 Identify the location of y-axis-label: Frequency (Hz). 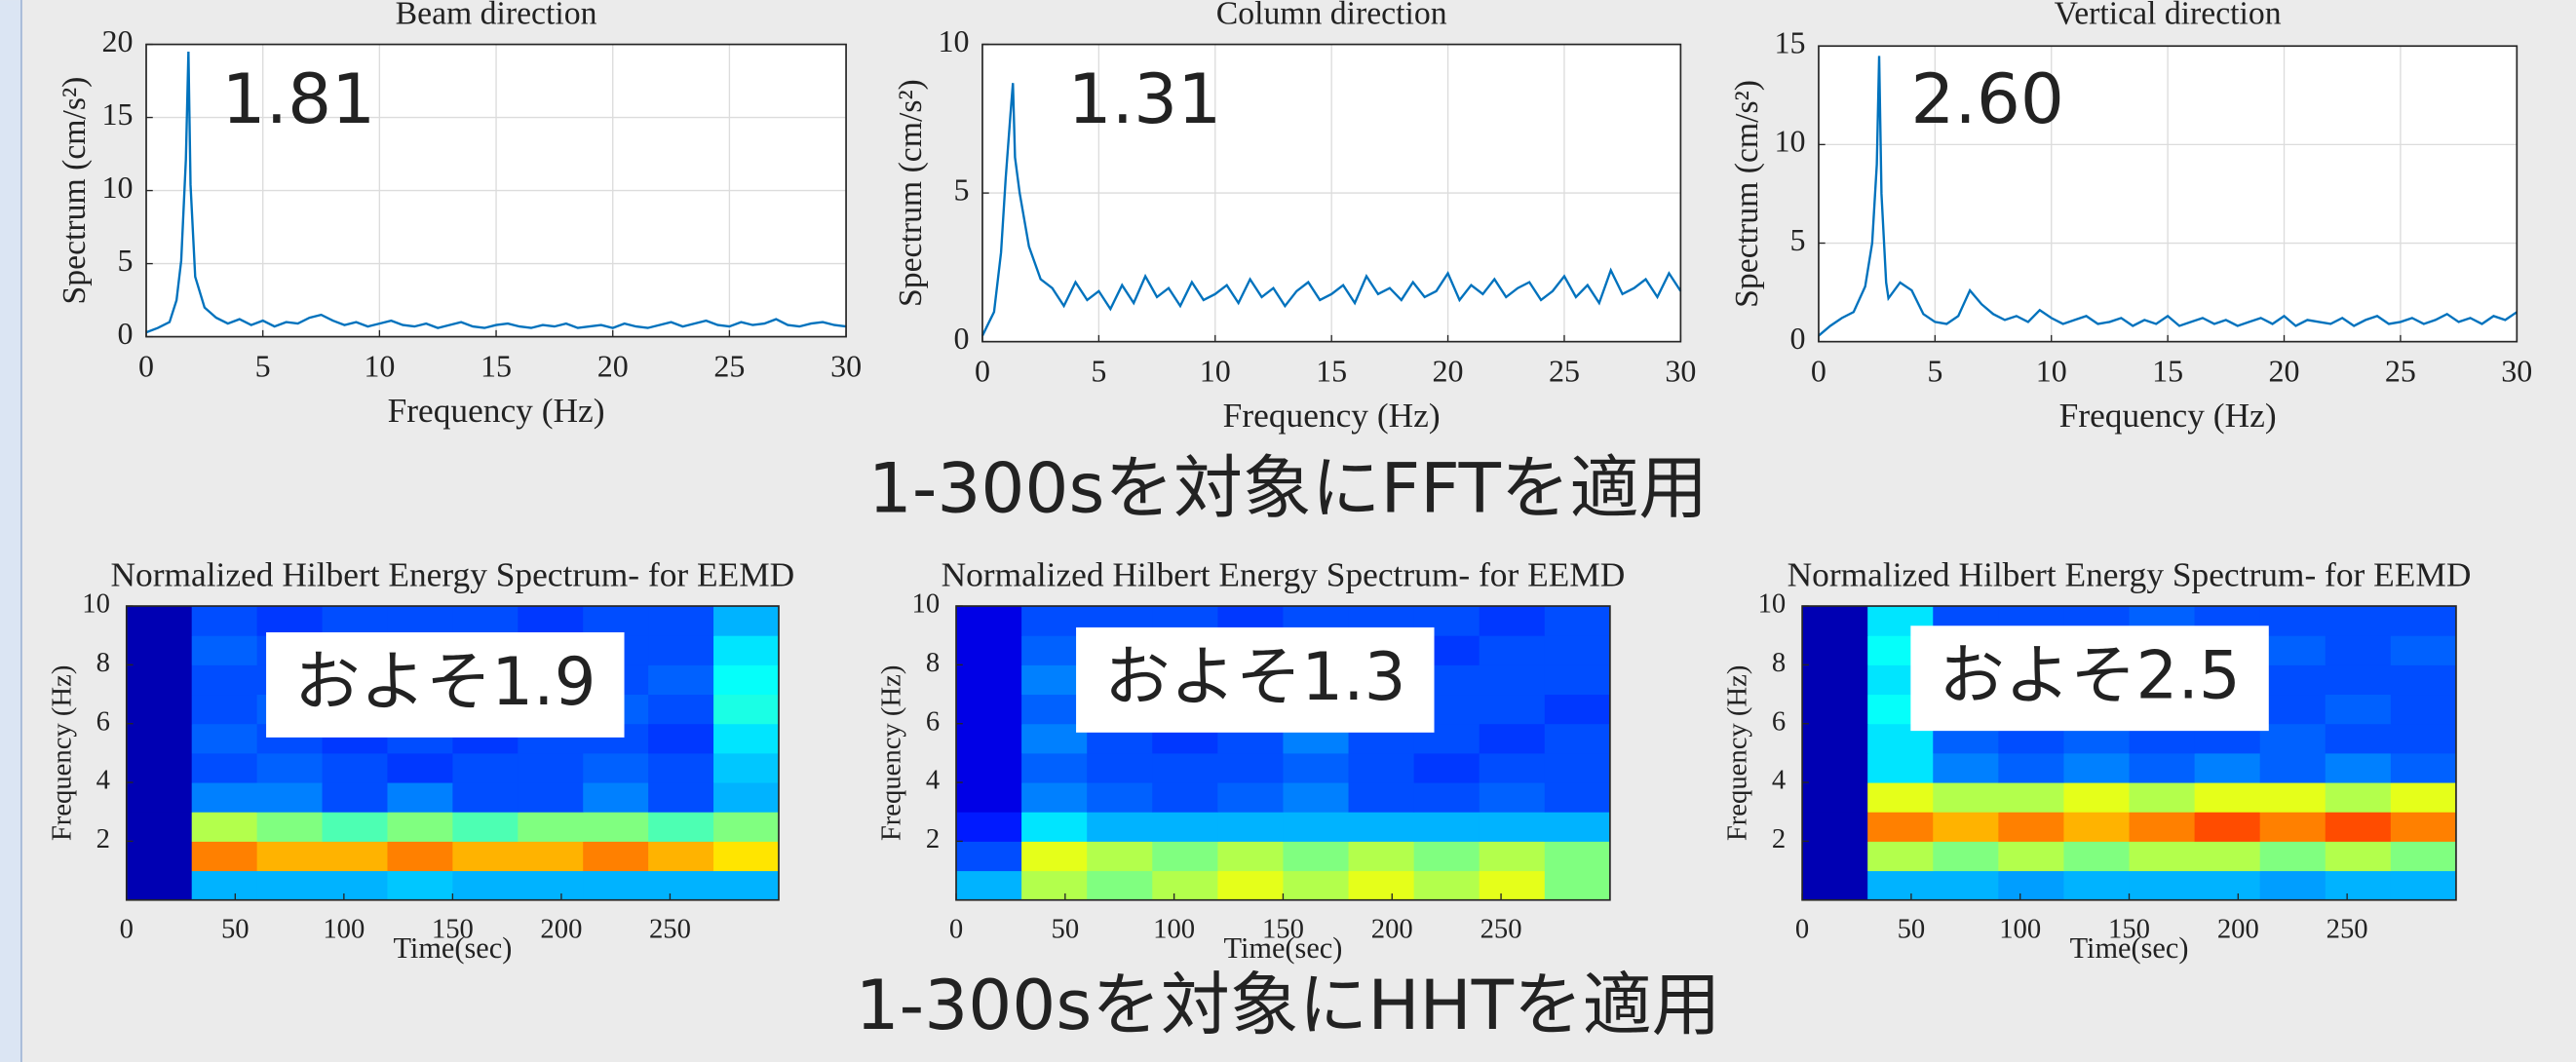
(61, 753).